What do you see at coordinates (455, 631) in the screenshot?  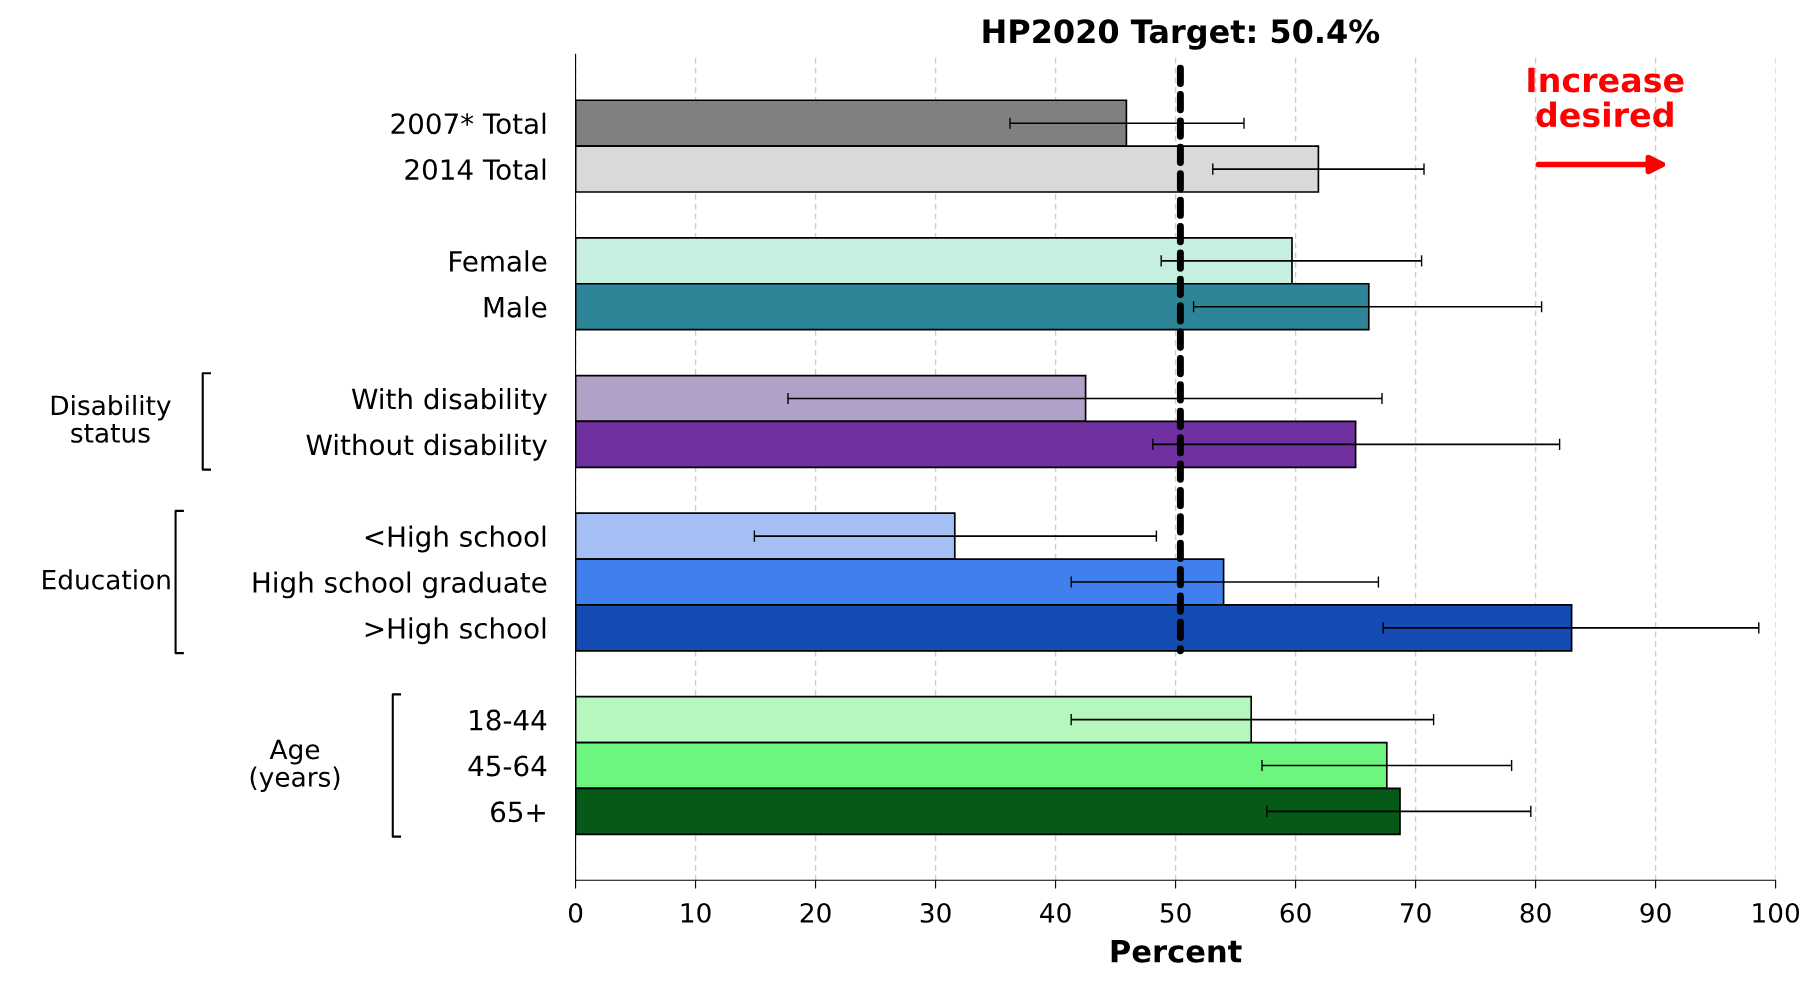 I see `y-tick-label: >High school` at bounding box center [455, 631].